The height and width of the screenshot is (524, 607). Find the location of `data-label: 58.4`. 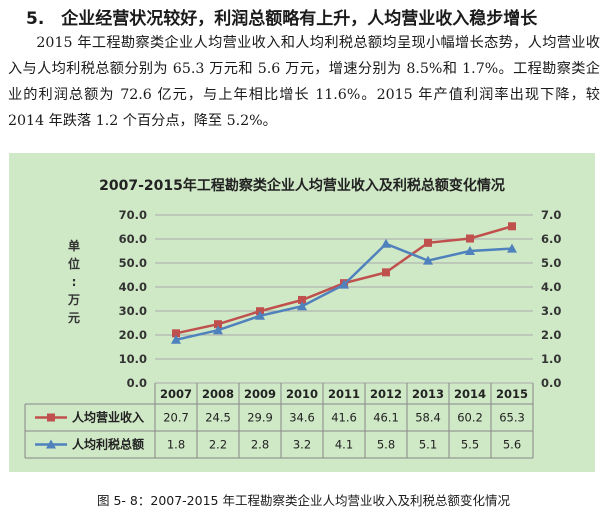

data-label: 58.4 is located at coordinates (428, 418).